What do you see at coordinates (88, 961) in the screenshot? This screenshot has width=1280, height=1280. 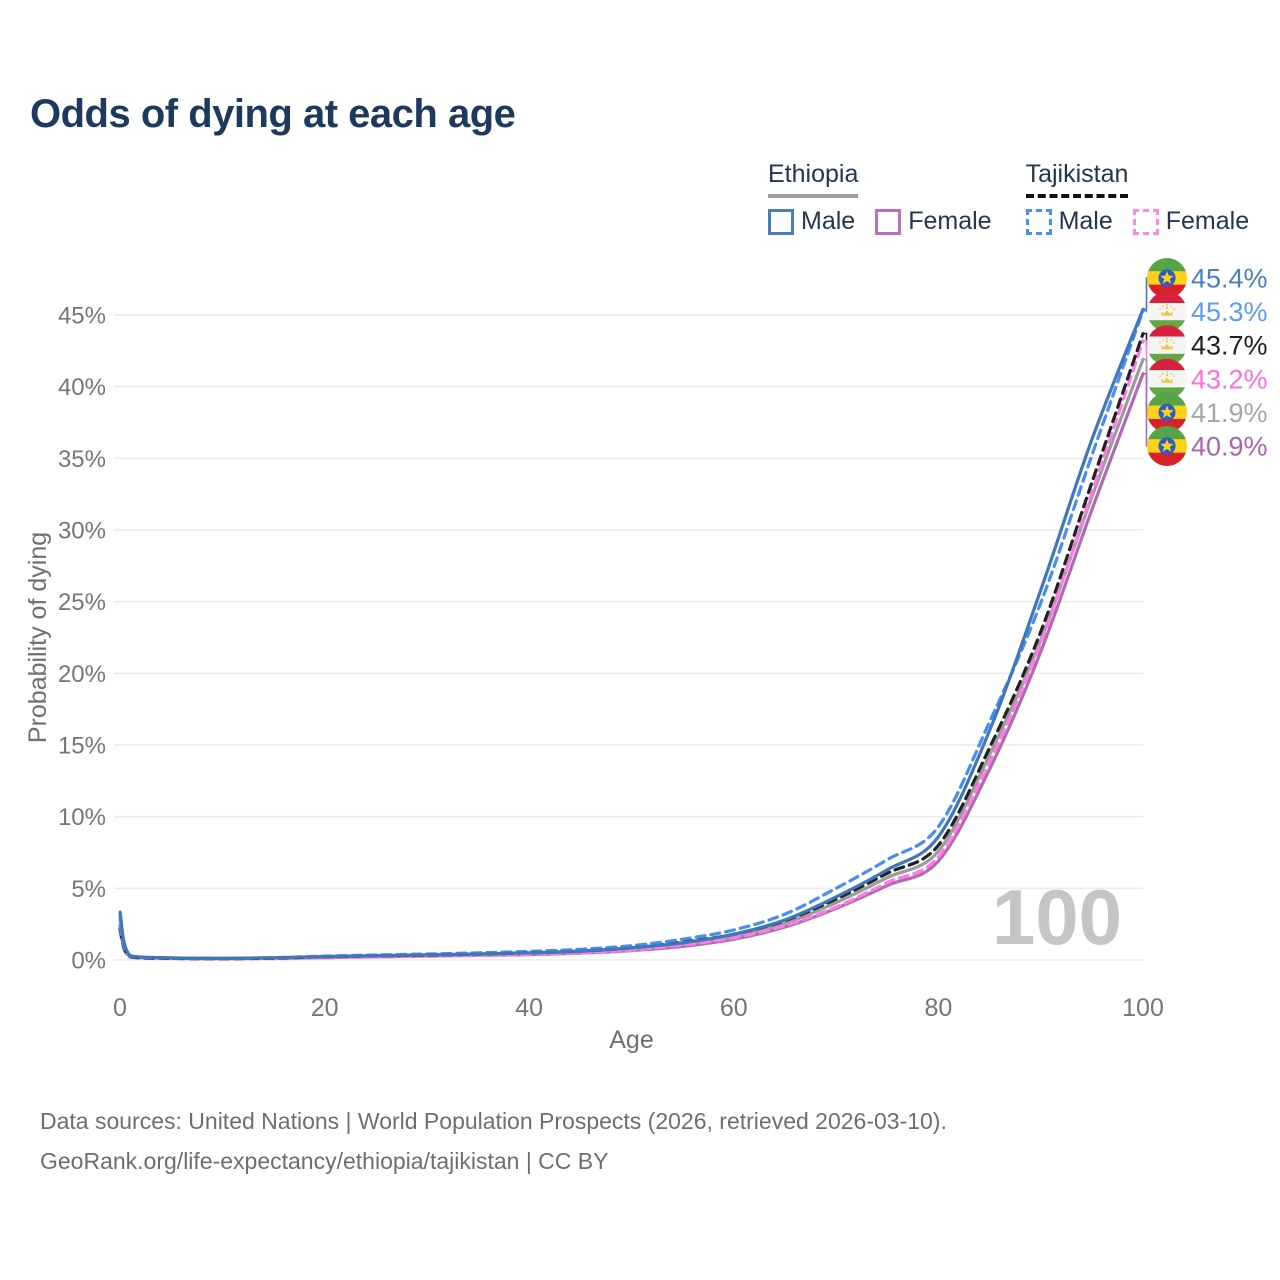 I see `y-tick-label: 0%` at bounding box center [88, 961].